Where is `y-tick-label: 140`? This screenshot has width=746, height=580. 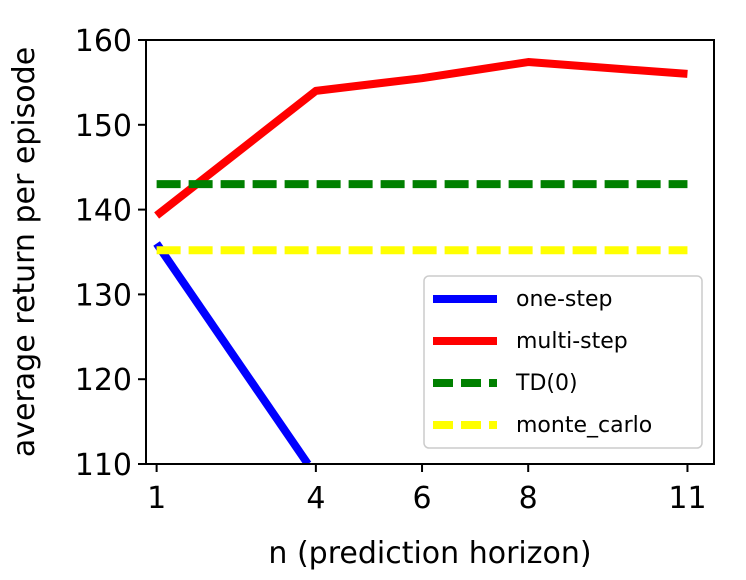
y-tick-label: 140 is located at coordinates (103, 211).